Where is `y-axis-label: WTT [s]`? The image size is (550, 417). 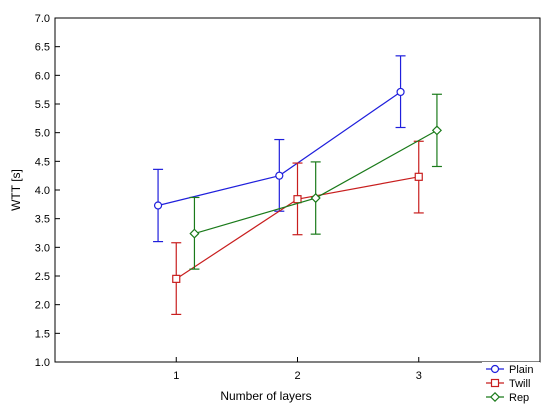
y-axis-label: WTT [s] is located at coordinates (16, 190).